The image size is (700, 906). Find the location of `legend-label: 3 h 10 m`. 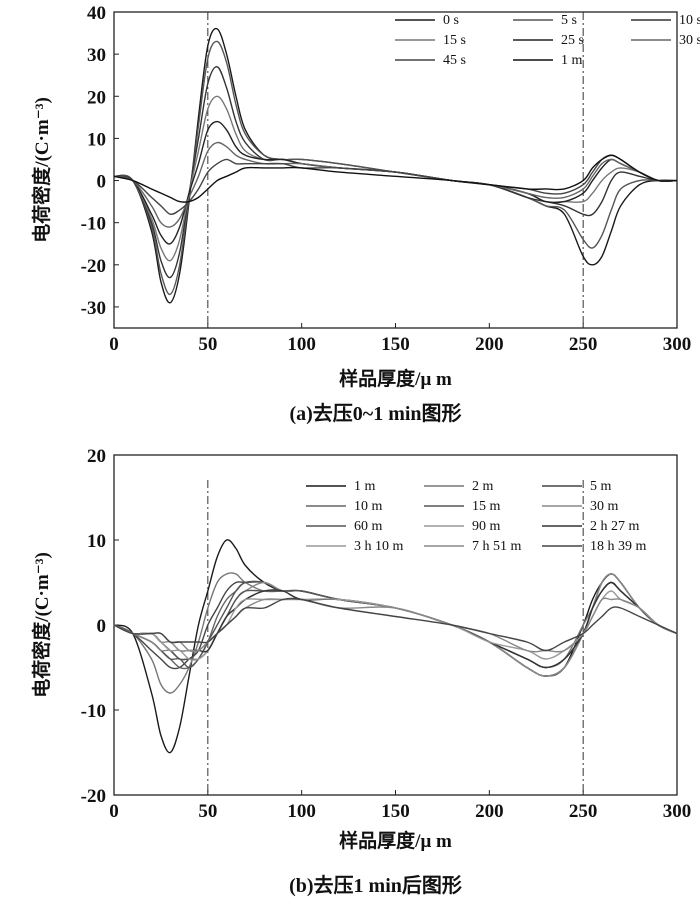

legend-label: 3 h 10 m is located at coordinates (379, 546).